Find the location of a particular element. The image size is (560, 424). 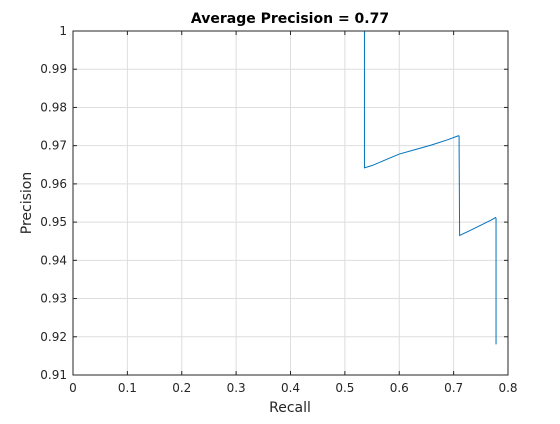

x-tick-label: 0.4 is located at coordinates (290, 388).